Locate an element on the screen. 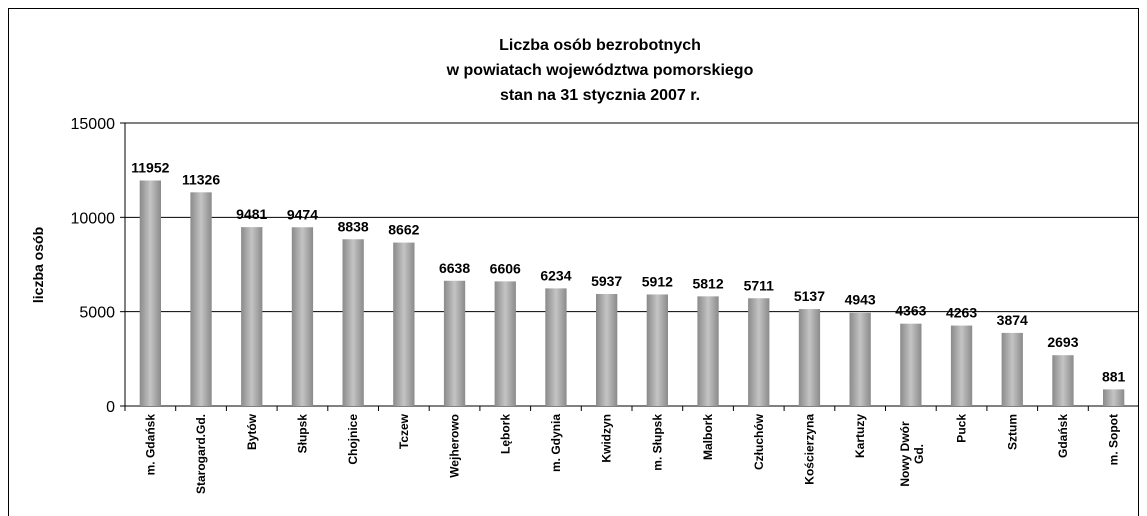 This screenshot has height=516, width=1147. x-tick-label: m. Sopot is located at coordinates (1114, 439).